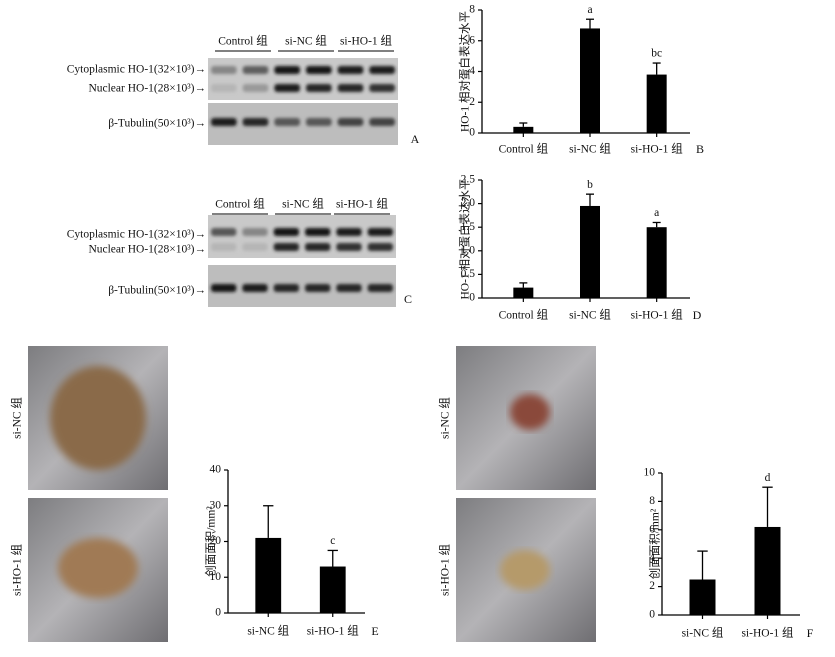  Describe the element at coordinates (216, 470) in the screenshot. I see `y-tick-label: 40` at that location.